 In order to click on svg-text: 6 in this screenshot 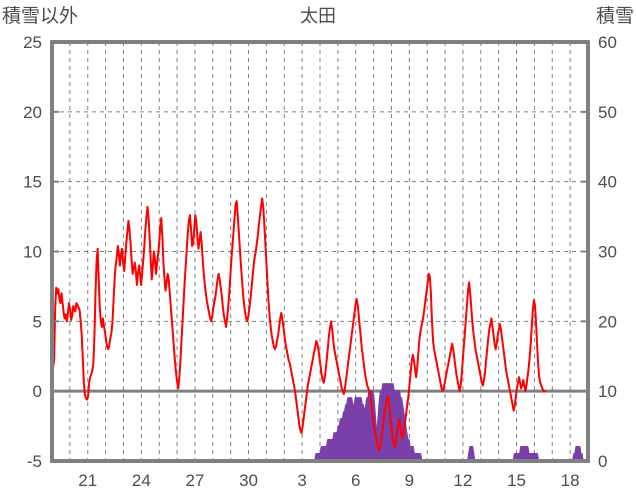, I will do `click(355, 480)`.